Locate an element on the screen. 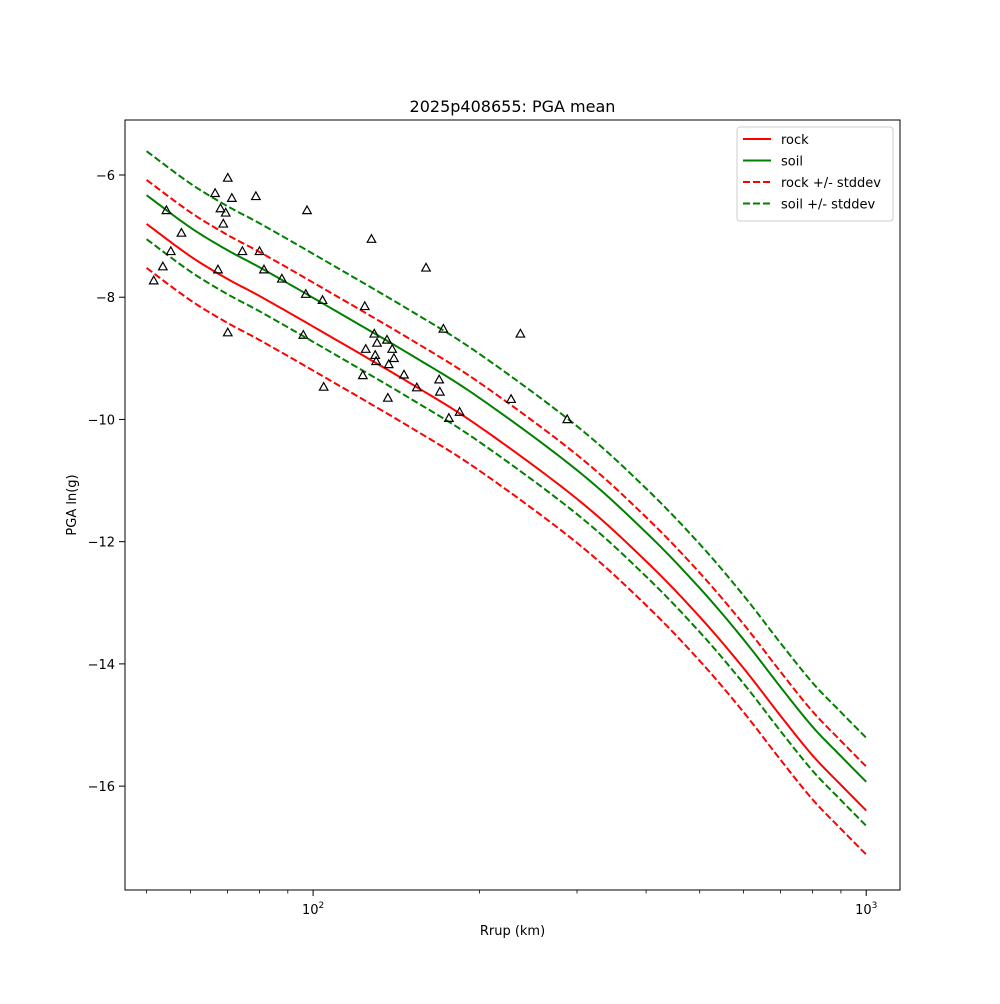  legend-box is located at coordinates (815, 174).